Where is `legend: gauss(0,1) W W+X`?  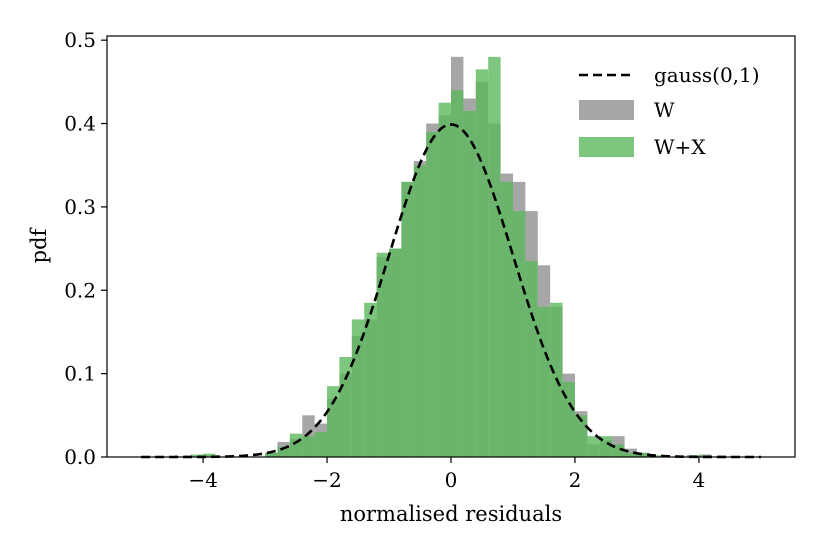 legend: gauss(0,1) W W+X is located at coordinates (669, 111).